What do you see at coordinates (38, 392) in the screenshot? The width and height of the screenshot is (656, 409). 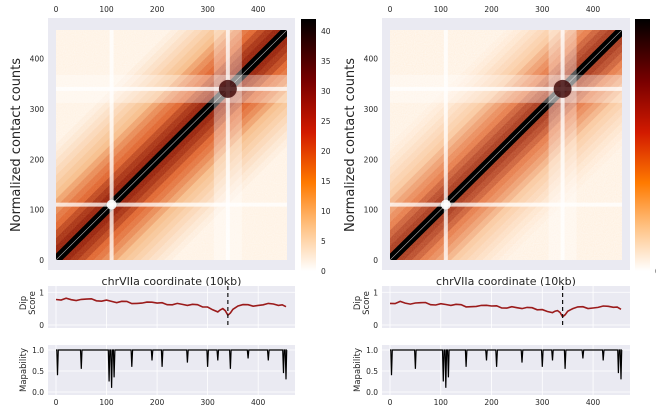 I see `left-map-ytick: 0.0` at bounding box center [38, 392].